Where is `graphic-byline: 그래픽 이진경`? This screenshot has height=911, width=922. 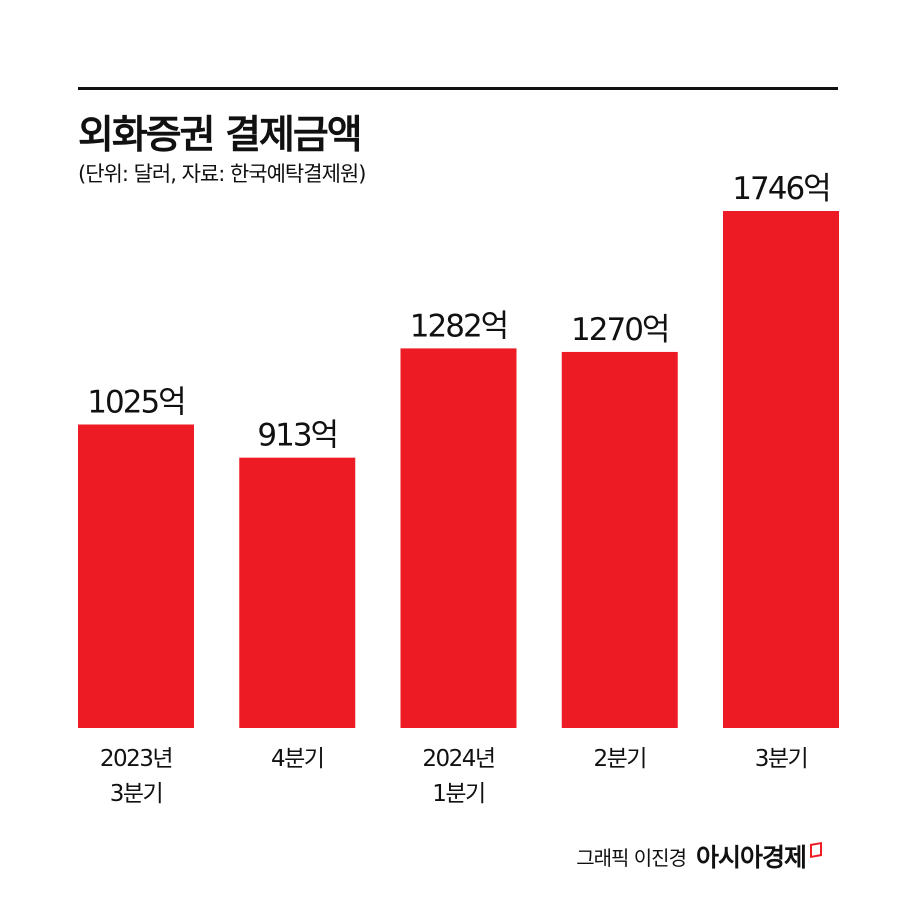 graphic-byline: 그래픽 이진경 is located at coordinates (631, 857).